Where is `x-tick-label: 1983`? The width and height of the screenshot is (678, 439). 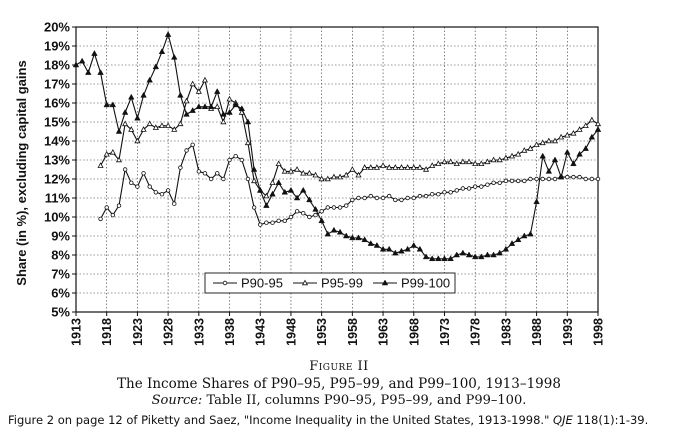
x-tick-label: 1983 is located at coordinates (506, 332).